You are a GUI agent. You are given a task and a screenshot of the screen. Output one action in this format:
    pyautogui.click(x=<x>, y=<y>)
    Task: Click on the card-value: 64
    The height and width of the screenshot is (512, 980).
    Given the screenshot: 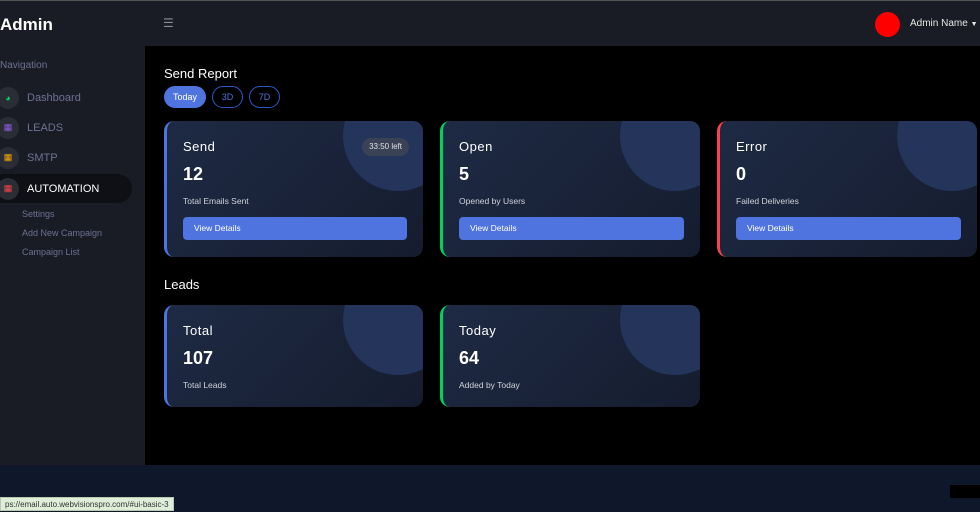 What is the action you would take?
    pyautogui.click(x=469, y=358)
    